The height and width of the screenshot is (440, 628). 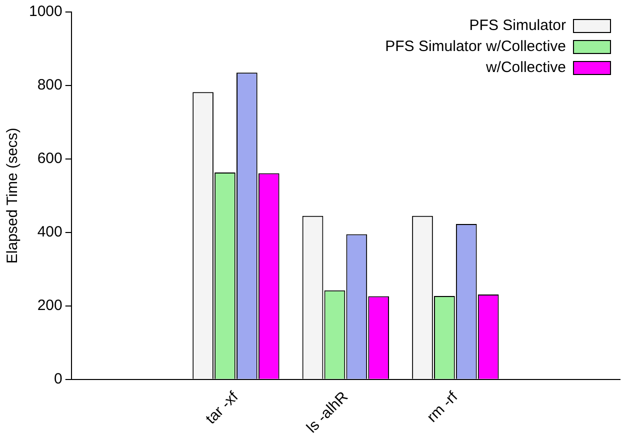 What do you see at coordinates (525, 67) in the screenshot?
I see `legend-label: w/Collective` at bounding box center [525, 67].